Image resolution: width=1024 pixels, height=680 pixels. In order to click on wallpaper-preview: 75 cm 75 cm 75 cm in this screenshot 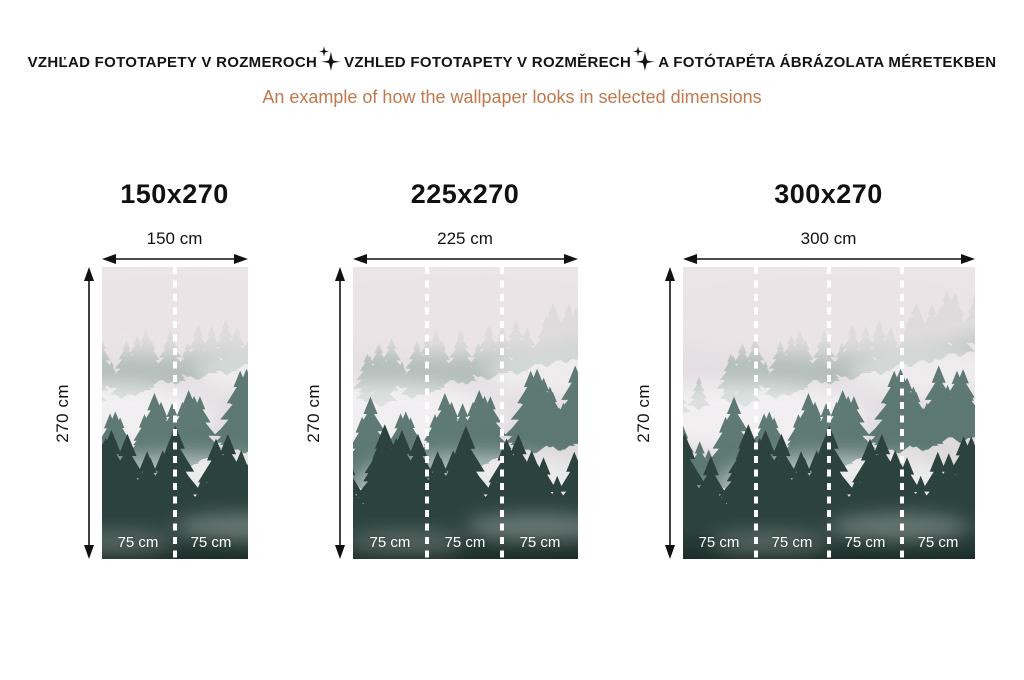, I will do `click(465, 413)`.